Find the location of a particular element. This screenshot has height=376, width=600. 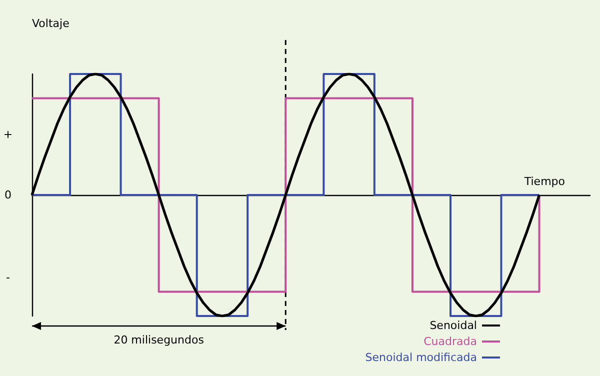

y-axis-title: Voltaje is located at coordinates (51, 23).